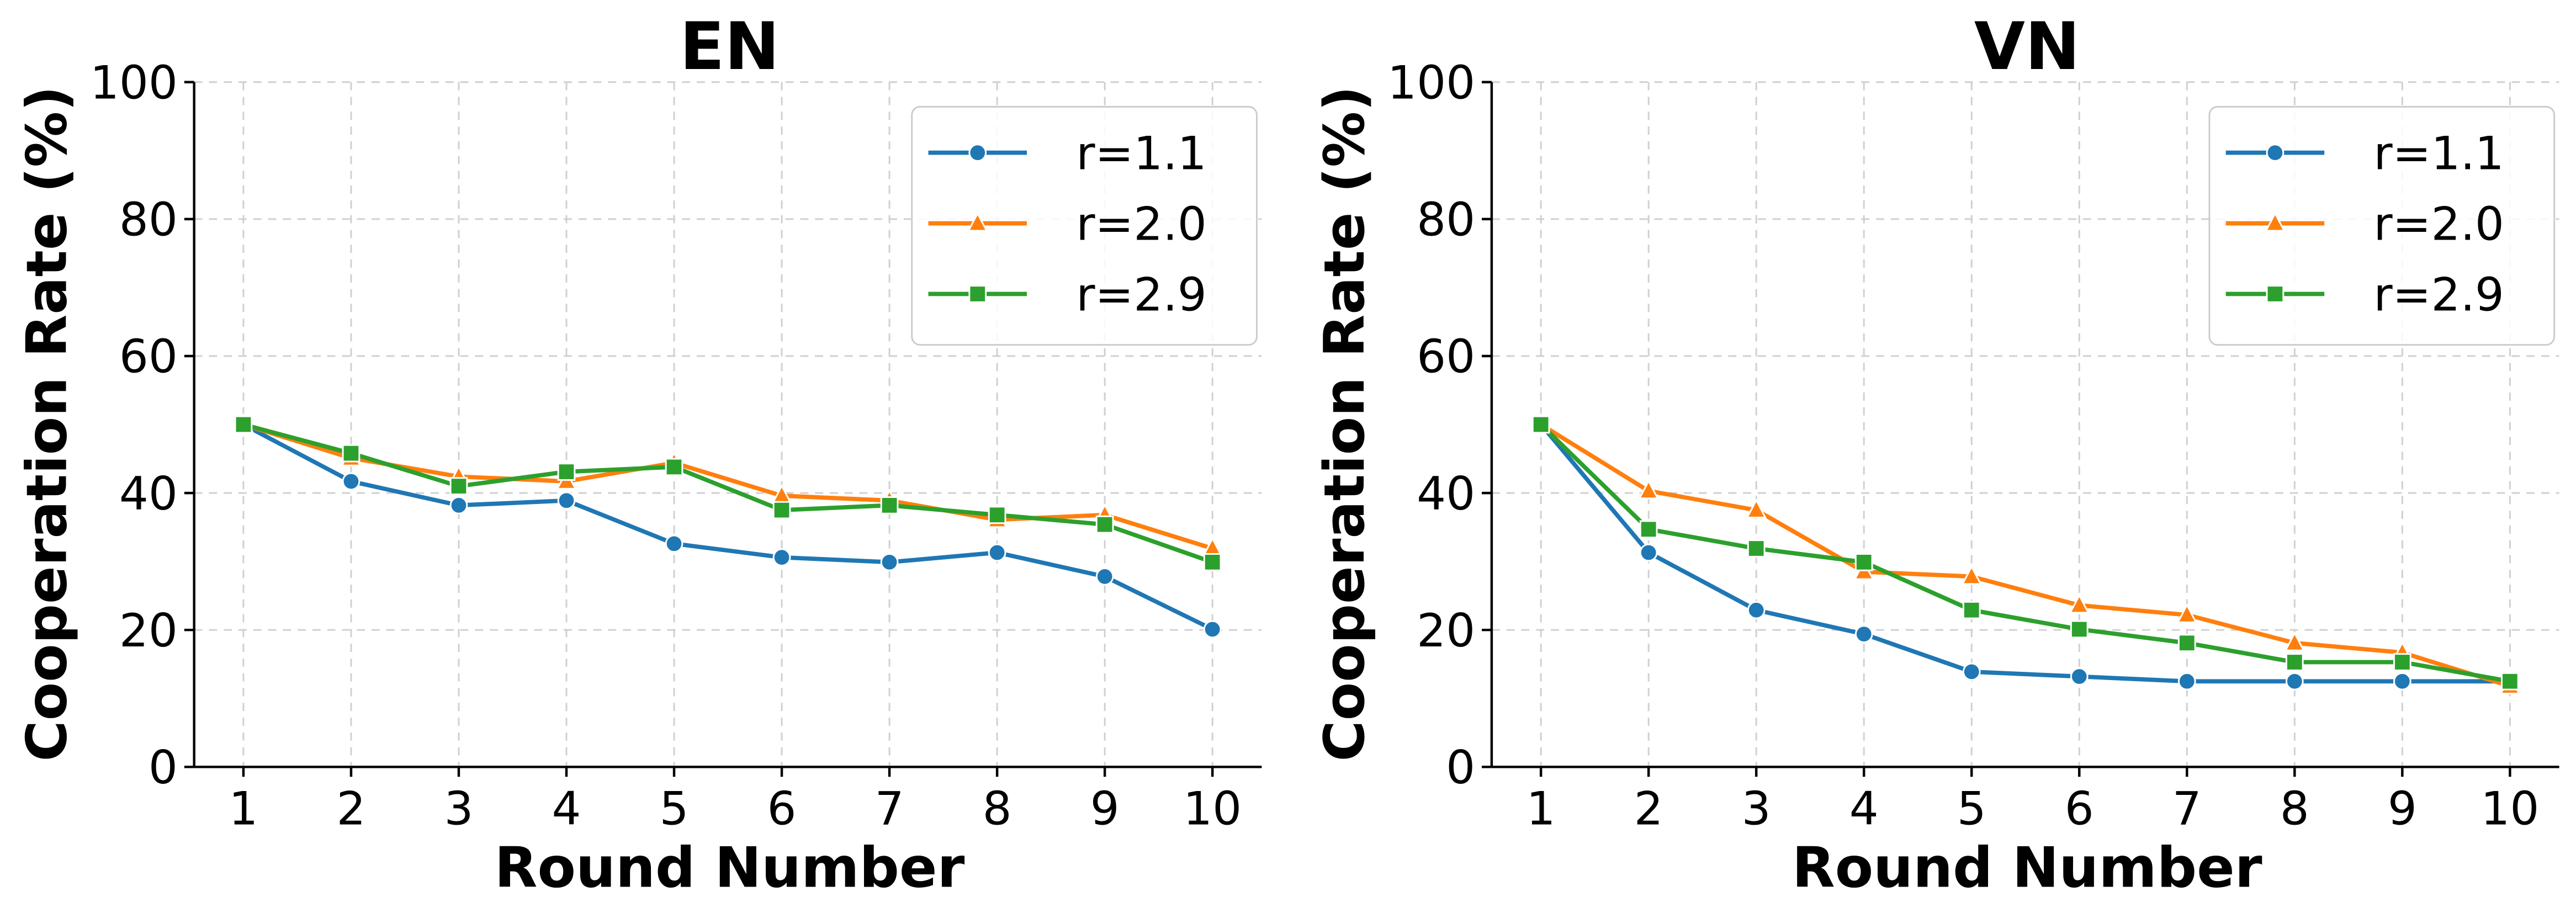 This screenshot has width=2576, height=918. What do you see at coordinates (1460, 767) in the screenshot?
I see `y-tick-label: 0` at bounding box center [1460, 767].